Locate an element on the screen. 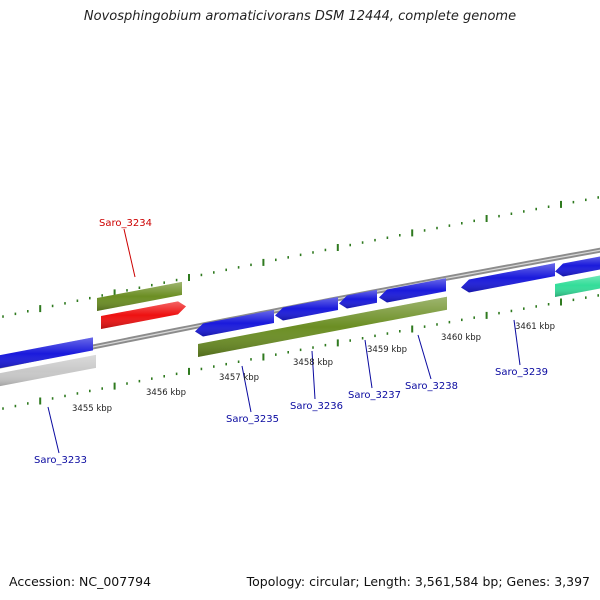 The image size is (600, 600). kbp-tick-label: 3458 kbp is located at coordinates (313, 363).